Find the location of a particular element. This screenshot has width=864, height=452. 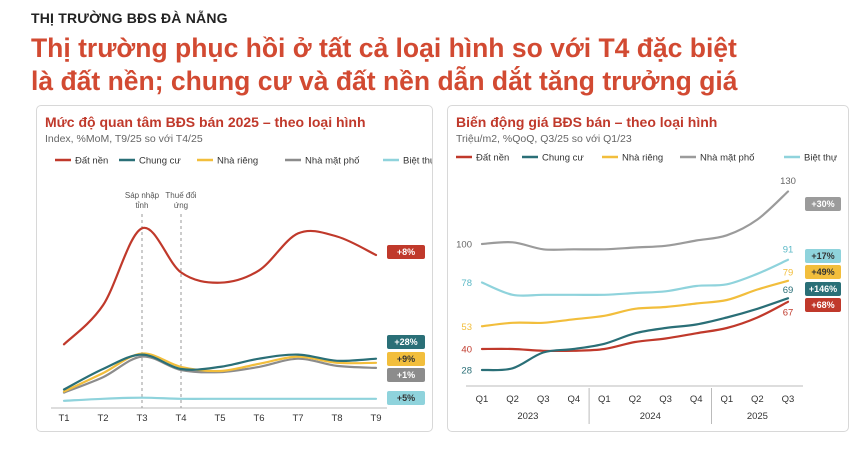

price-end-label-nha-mat-pho: 130 is located at coordinates (788, 181).